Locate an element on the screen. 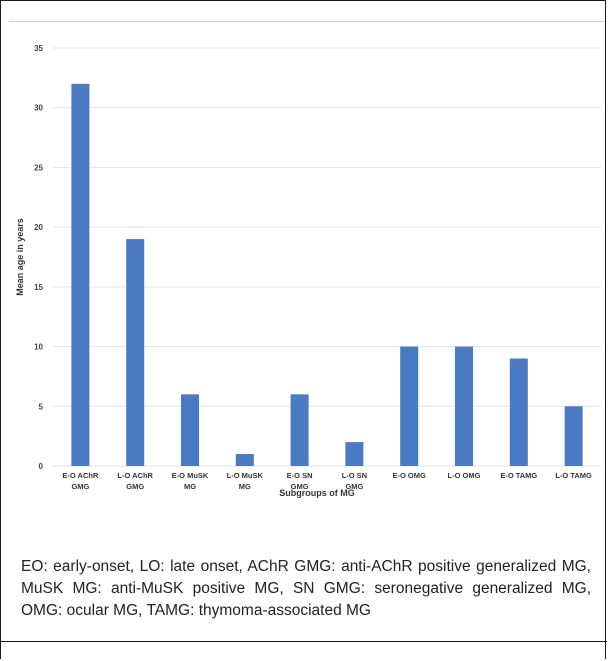 This screenshot has height=661, width=608. y-tick-label: 35 is located at coordinates (38, 48).